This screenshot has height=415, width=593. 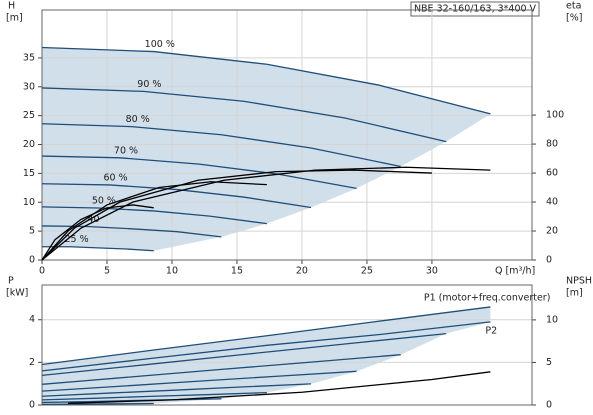 I want to click on y2-tick-label: 5, so click(x=549, y=362).